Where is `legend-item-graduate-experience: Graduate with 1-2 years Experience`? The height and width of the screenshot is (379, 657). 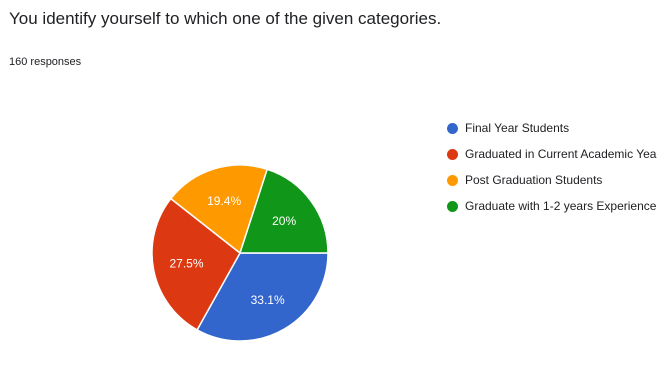 legend-item-graduate-experience: Graduate with 1-2 years Experience is located at coordinates (552, 206).